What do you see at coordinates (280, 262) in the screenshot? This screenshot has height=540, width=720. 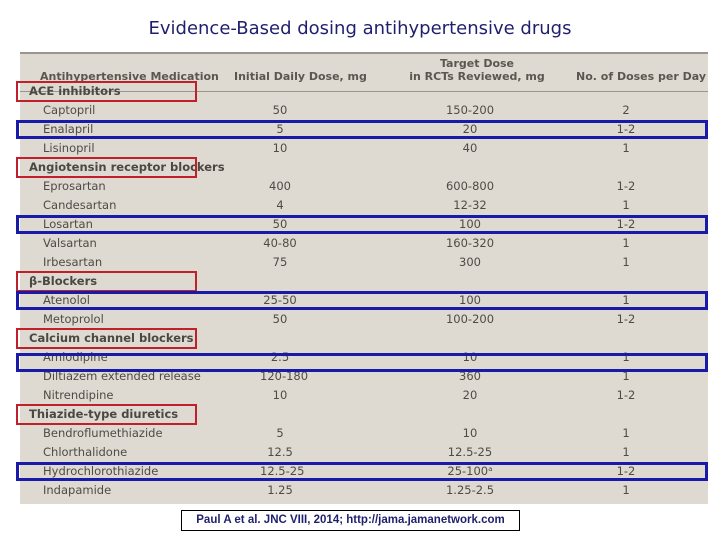 I see `initial-dose: 75` at bounding box center [280, 262].